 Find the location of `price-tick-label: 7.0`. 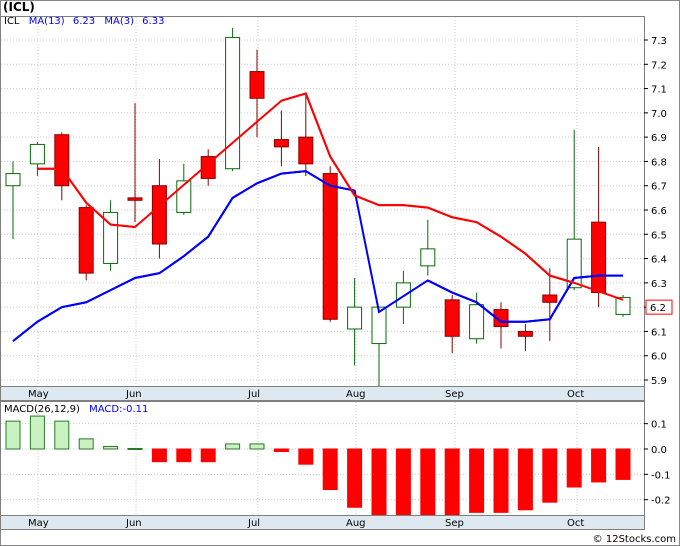

price-tick-label: 7.0 is located at coordinates (659, 114).